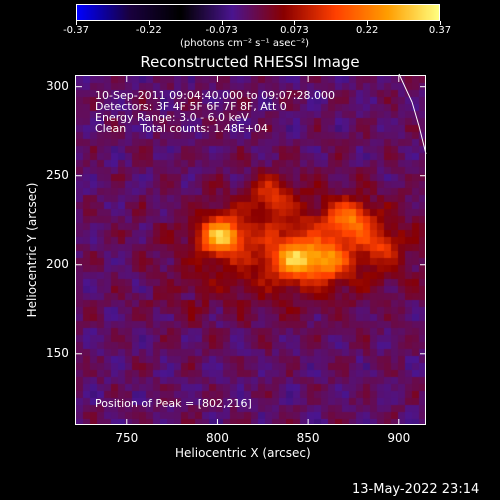 Image resolution: width=500 pixels, height=500 pixels. I want to click on y-tick-label: 200, so click(57, 263).